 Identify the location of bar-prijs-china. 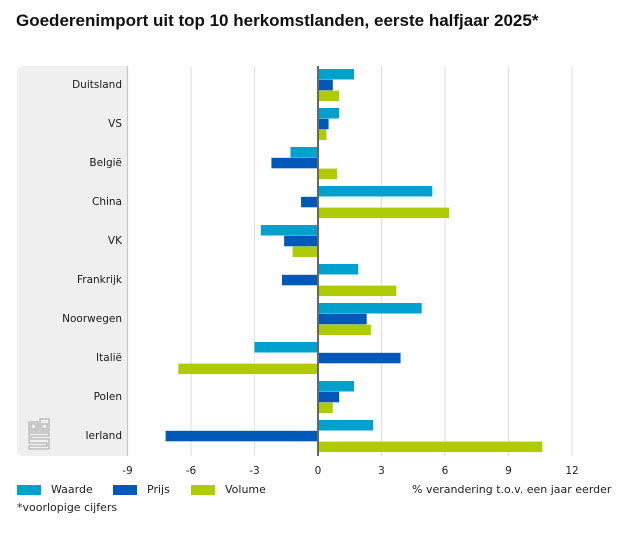
(309, 202).